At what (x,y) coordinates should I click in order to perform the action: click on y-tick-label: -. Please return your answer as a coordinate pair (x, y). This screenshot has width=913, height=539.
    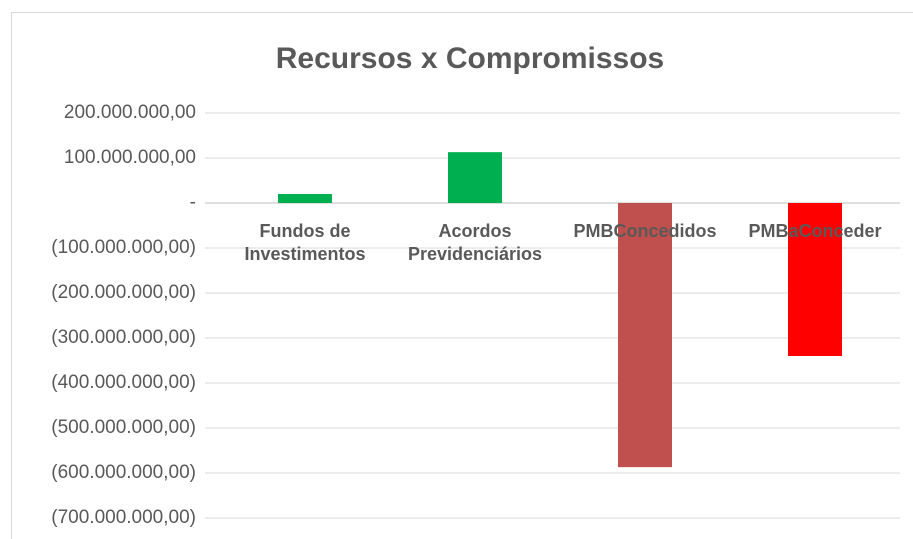
    Looking at the image, I should click on (193, 202).